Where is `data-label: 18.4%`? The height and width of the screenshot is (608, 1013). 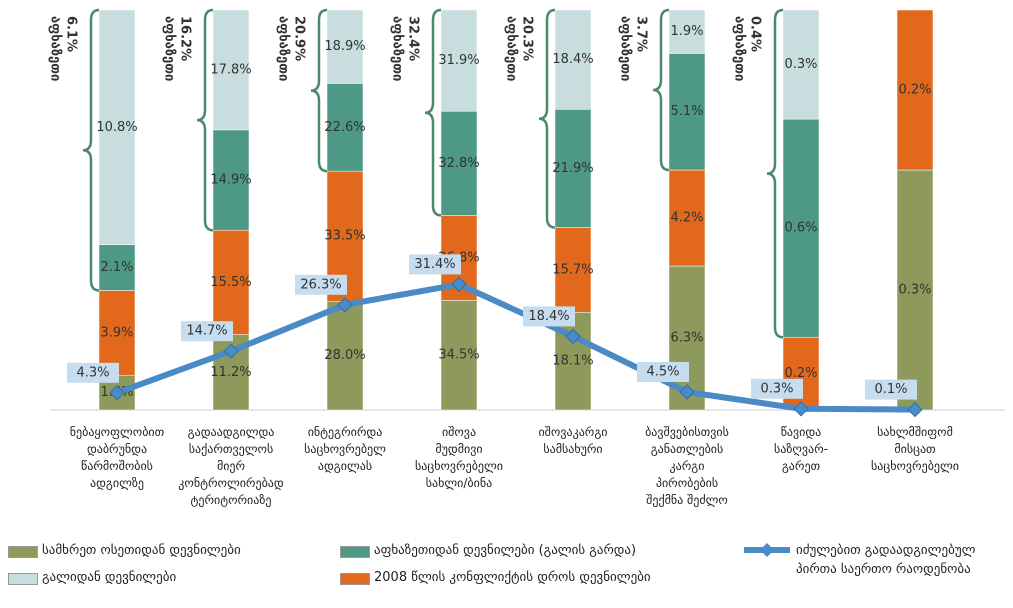 data-label: 18.4% is located at coordinates (572, 59).